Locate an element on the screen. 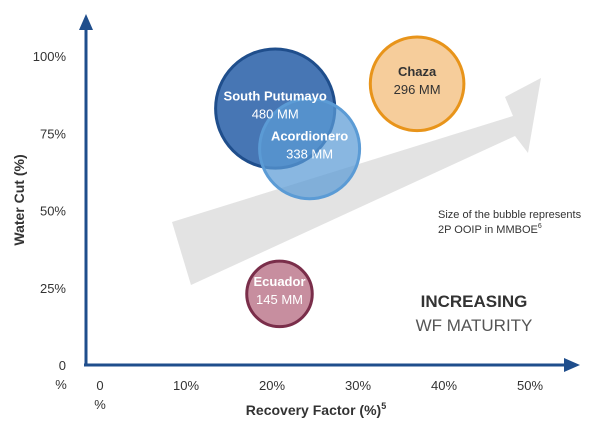 The height and width of the screenshot is (423, 611). bubble-chaza is located at coordinates (417, 84).